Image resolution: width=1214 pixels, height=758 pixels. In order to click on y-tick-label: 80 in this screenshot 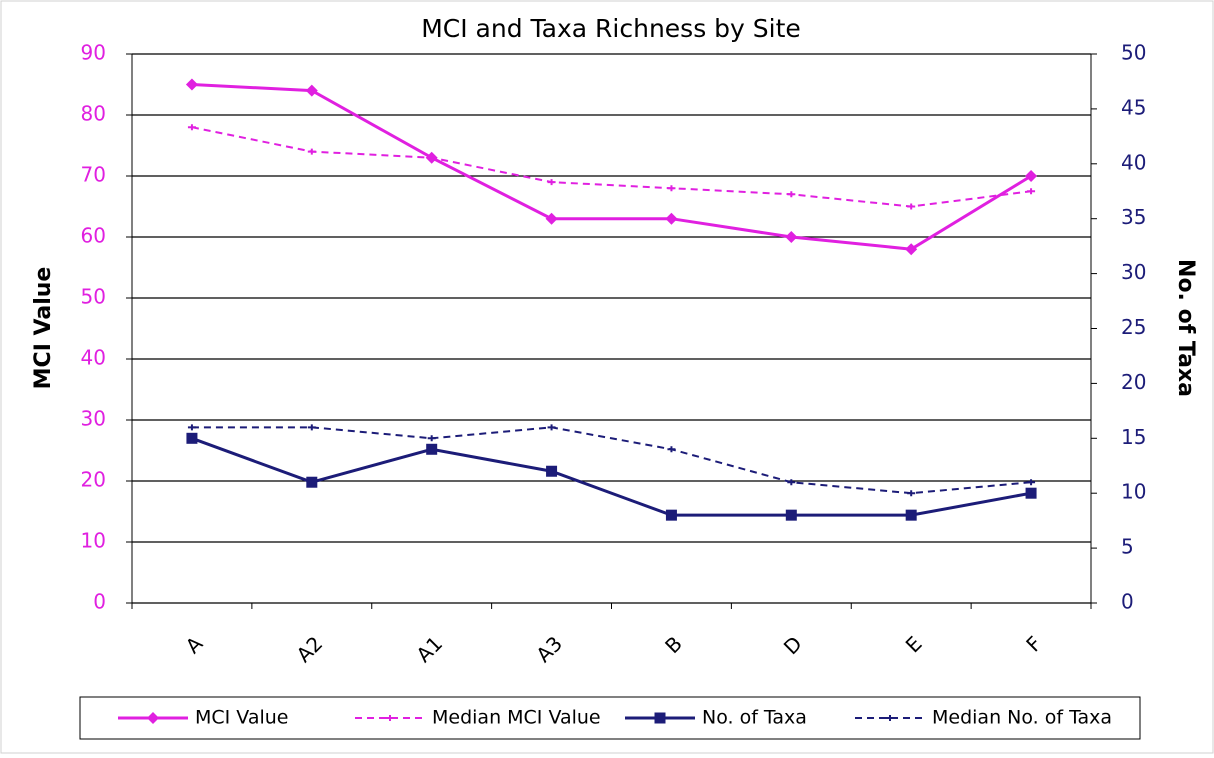, I will do `click(93, 114)`.